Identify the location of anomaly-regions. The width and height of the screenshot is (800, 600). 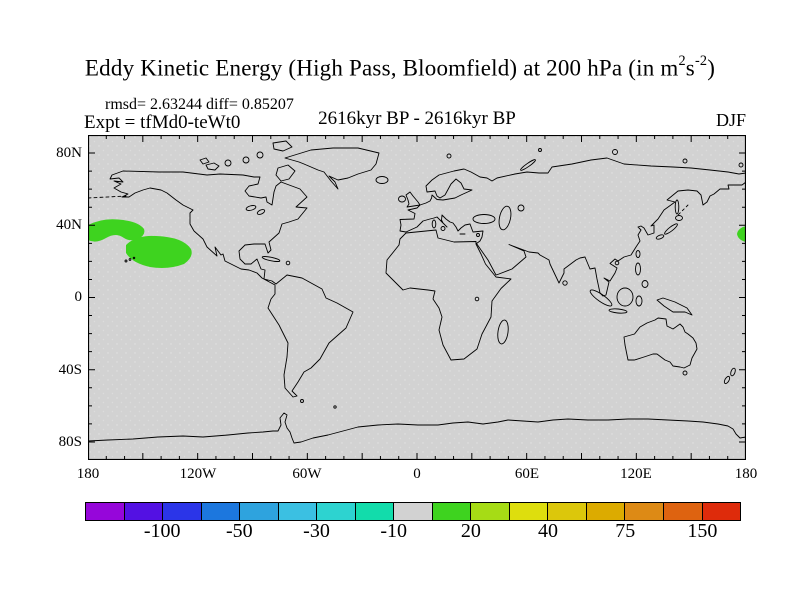
(417, 243).